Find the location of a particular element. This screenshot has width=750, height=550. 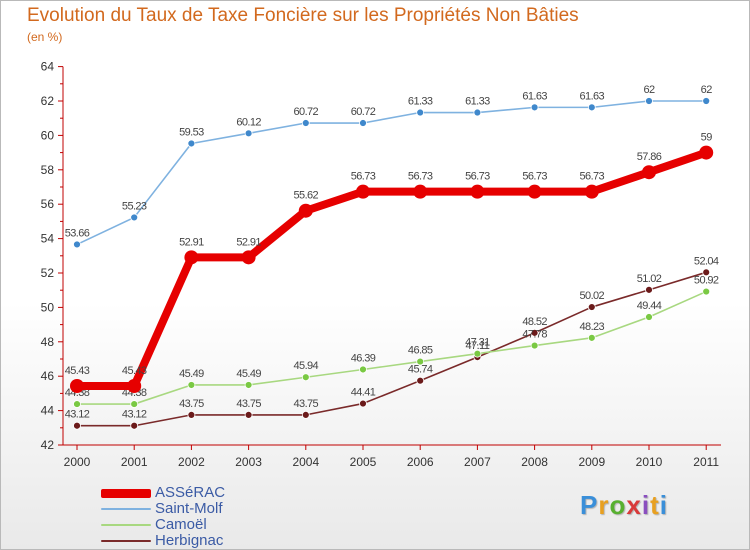

y-tick-label: 52 is located at coordinates (48, 273).